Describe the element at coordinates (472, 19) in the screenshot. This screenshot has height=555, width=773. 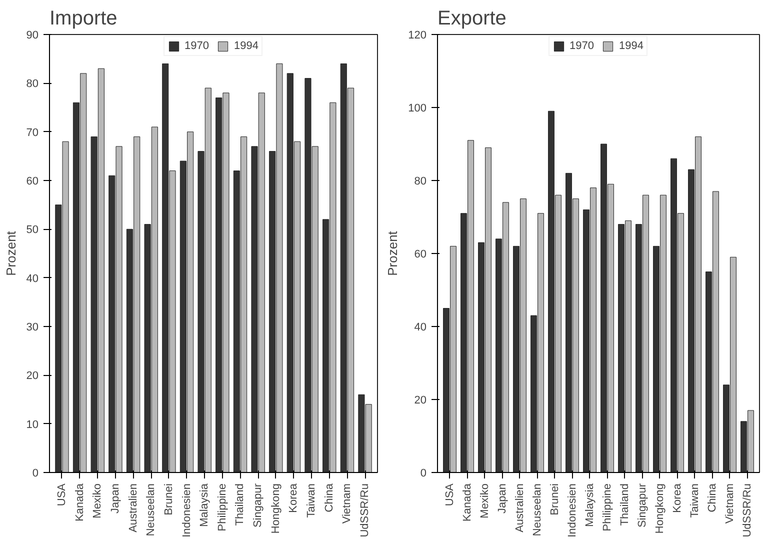
I see `chart-title: Exporte` at that location.